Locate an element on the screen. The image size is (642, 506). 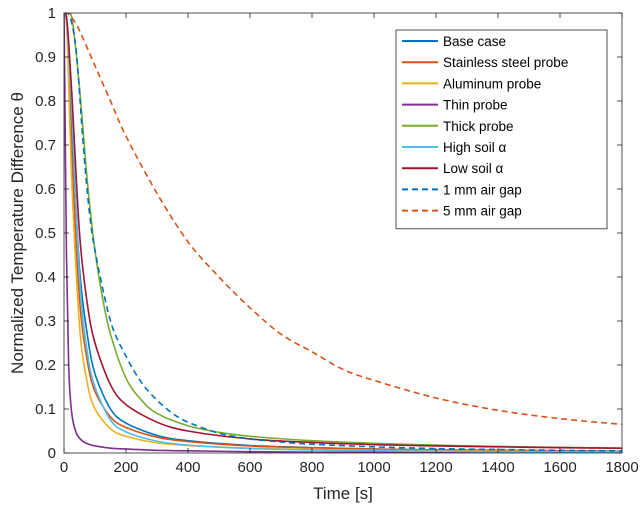
legend-label: Thin probe is located at coordinates (475, 105).